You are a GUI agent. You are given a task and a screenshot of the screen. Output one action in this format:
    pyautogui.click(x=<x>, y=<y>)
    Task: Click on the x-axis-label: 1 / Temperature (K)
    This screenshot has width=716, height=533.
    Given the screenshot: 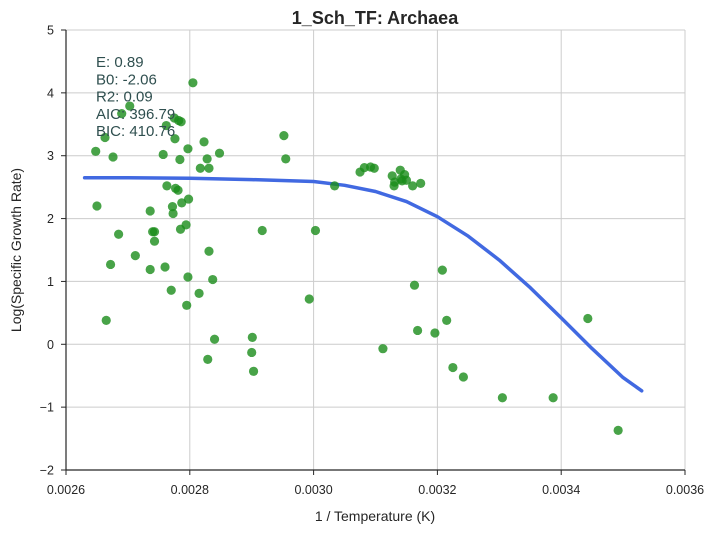 What is the action you would take?
    pyautogui.click(x=375, y=516)
    